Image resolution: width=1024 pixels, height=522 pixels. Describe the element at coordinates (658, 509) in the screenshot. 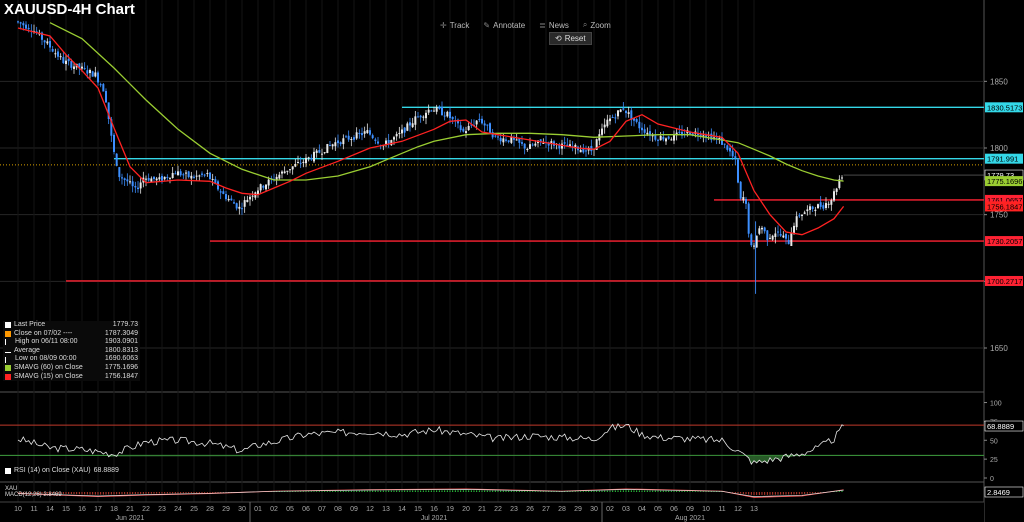

I see `day-tick-label: 05` at that location.